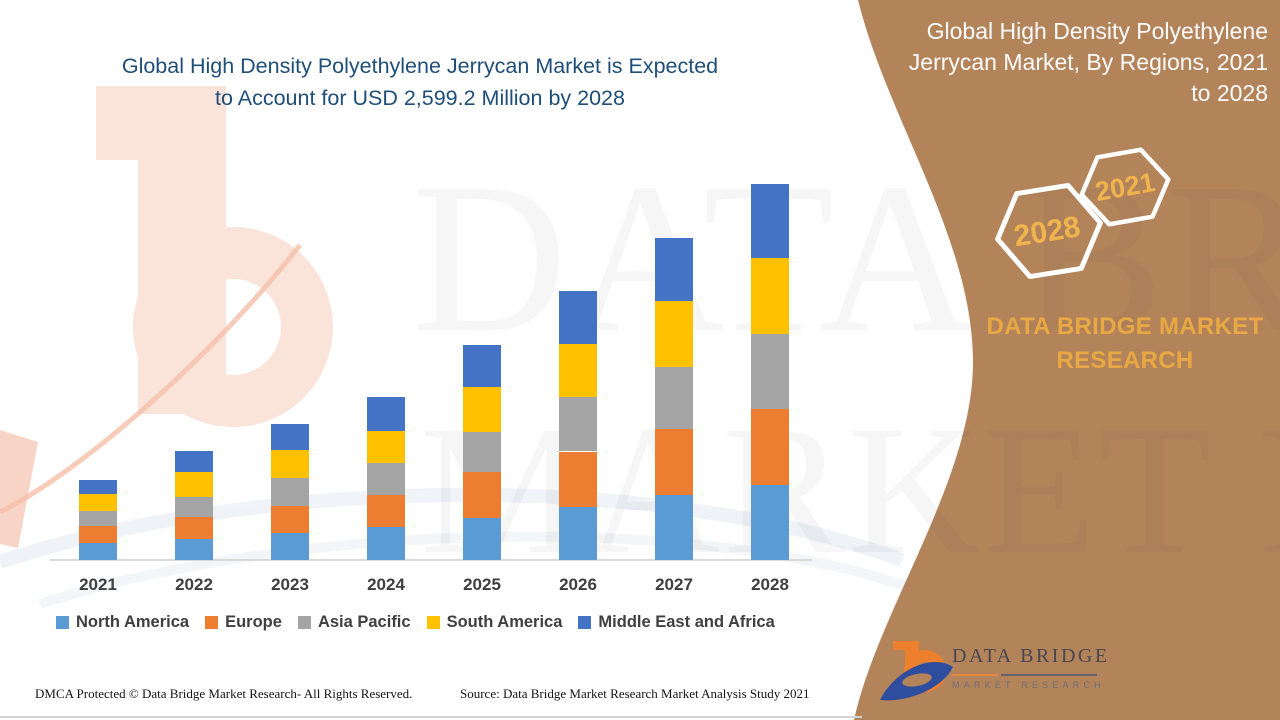  I want to click on x-axis-label-2025: 2025, so click(482, 584).